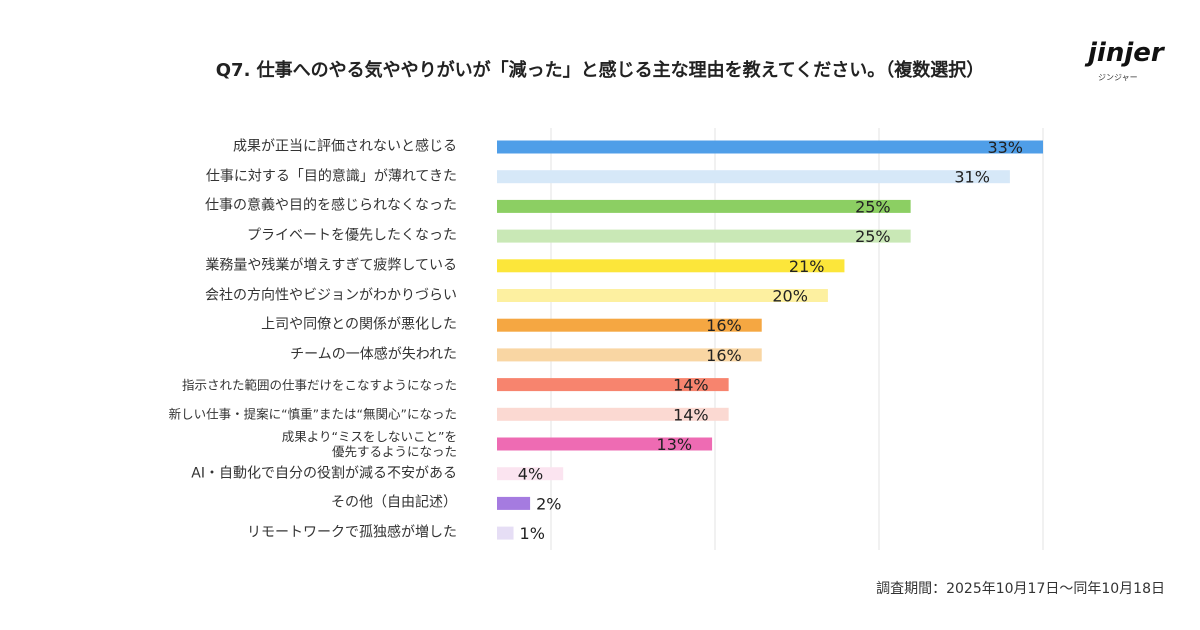  I want to click on value-label: 31%, so click(972, 177).